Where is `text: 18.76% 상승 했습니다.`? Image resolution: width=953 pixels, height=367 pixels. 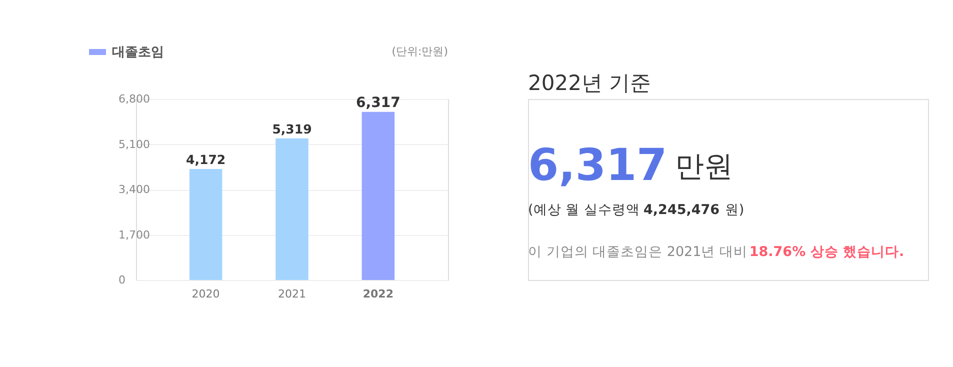
text: 18.76% 상승 했습니다. is located at coordinates (826, 252).